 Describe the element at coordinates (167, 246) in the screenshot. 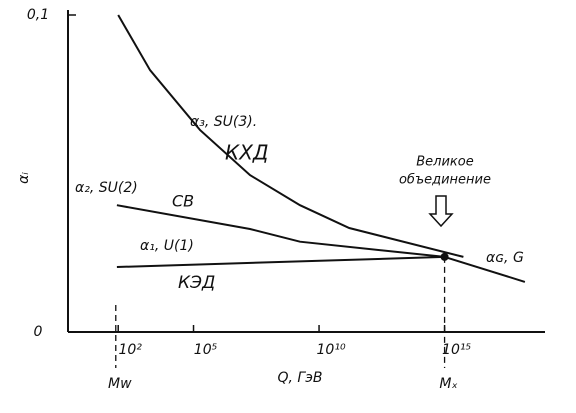

I see `series-label: α₁, U(1)` at that location.